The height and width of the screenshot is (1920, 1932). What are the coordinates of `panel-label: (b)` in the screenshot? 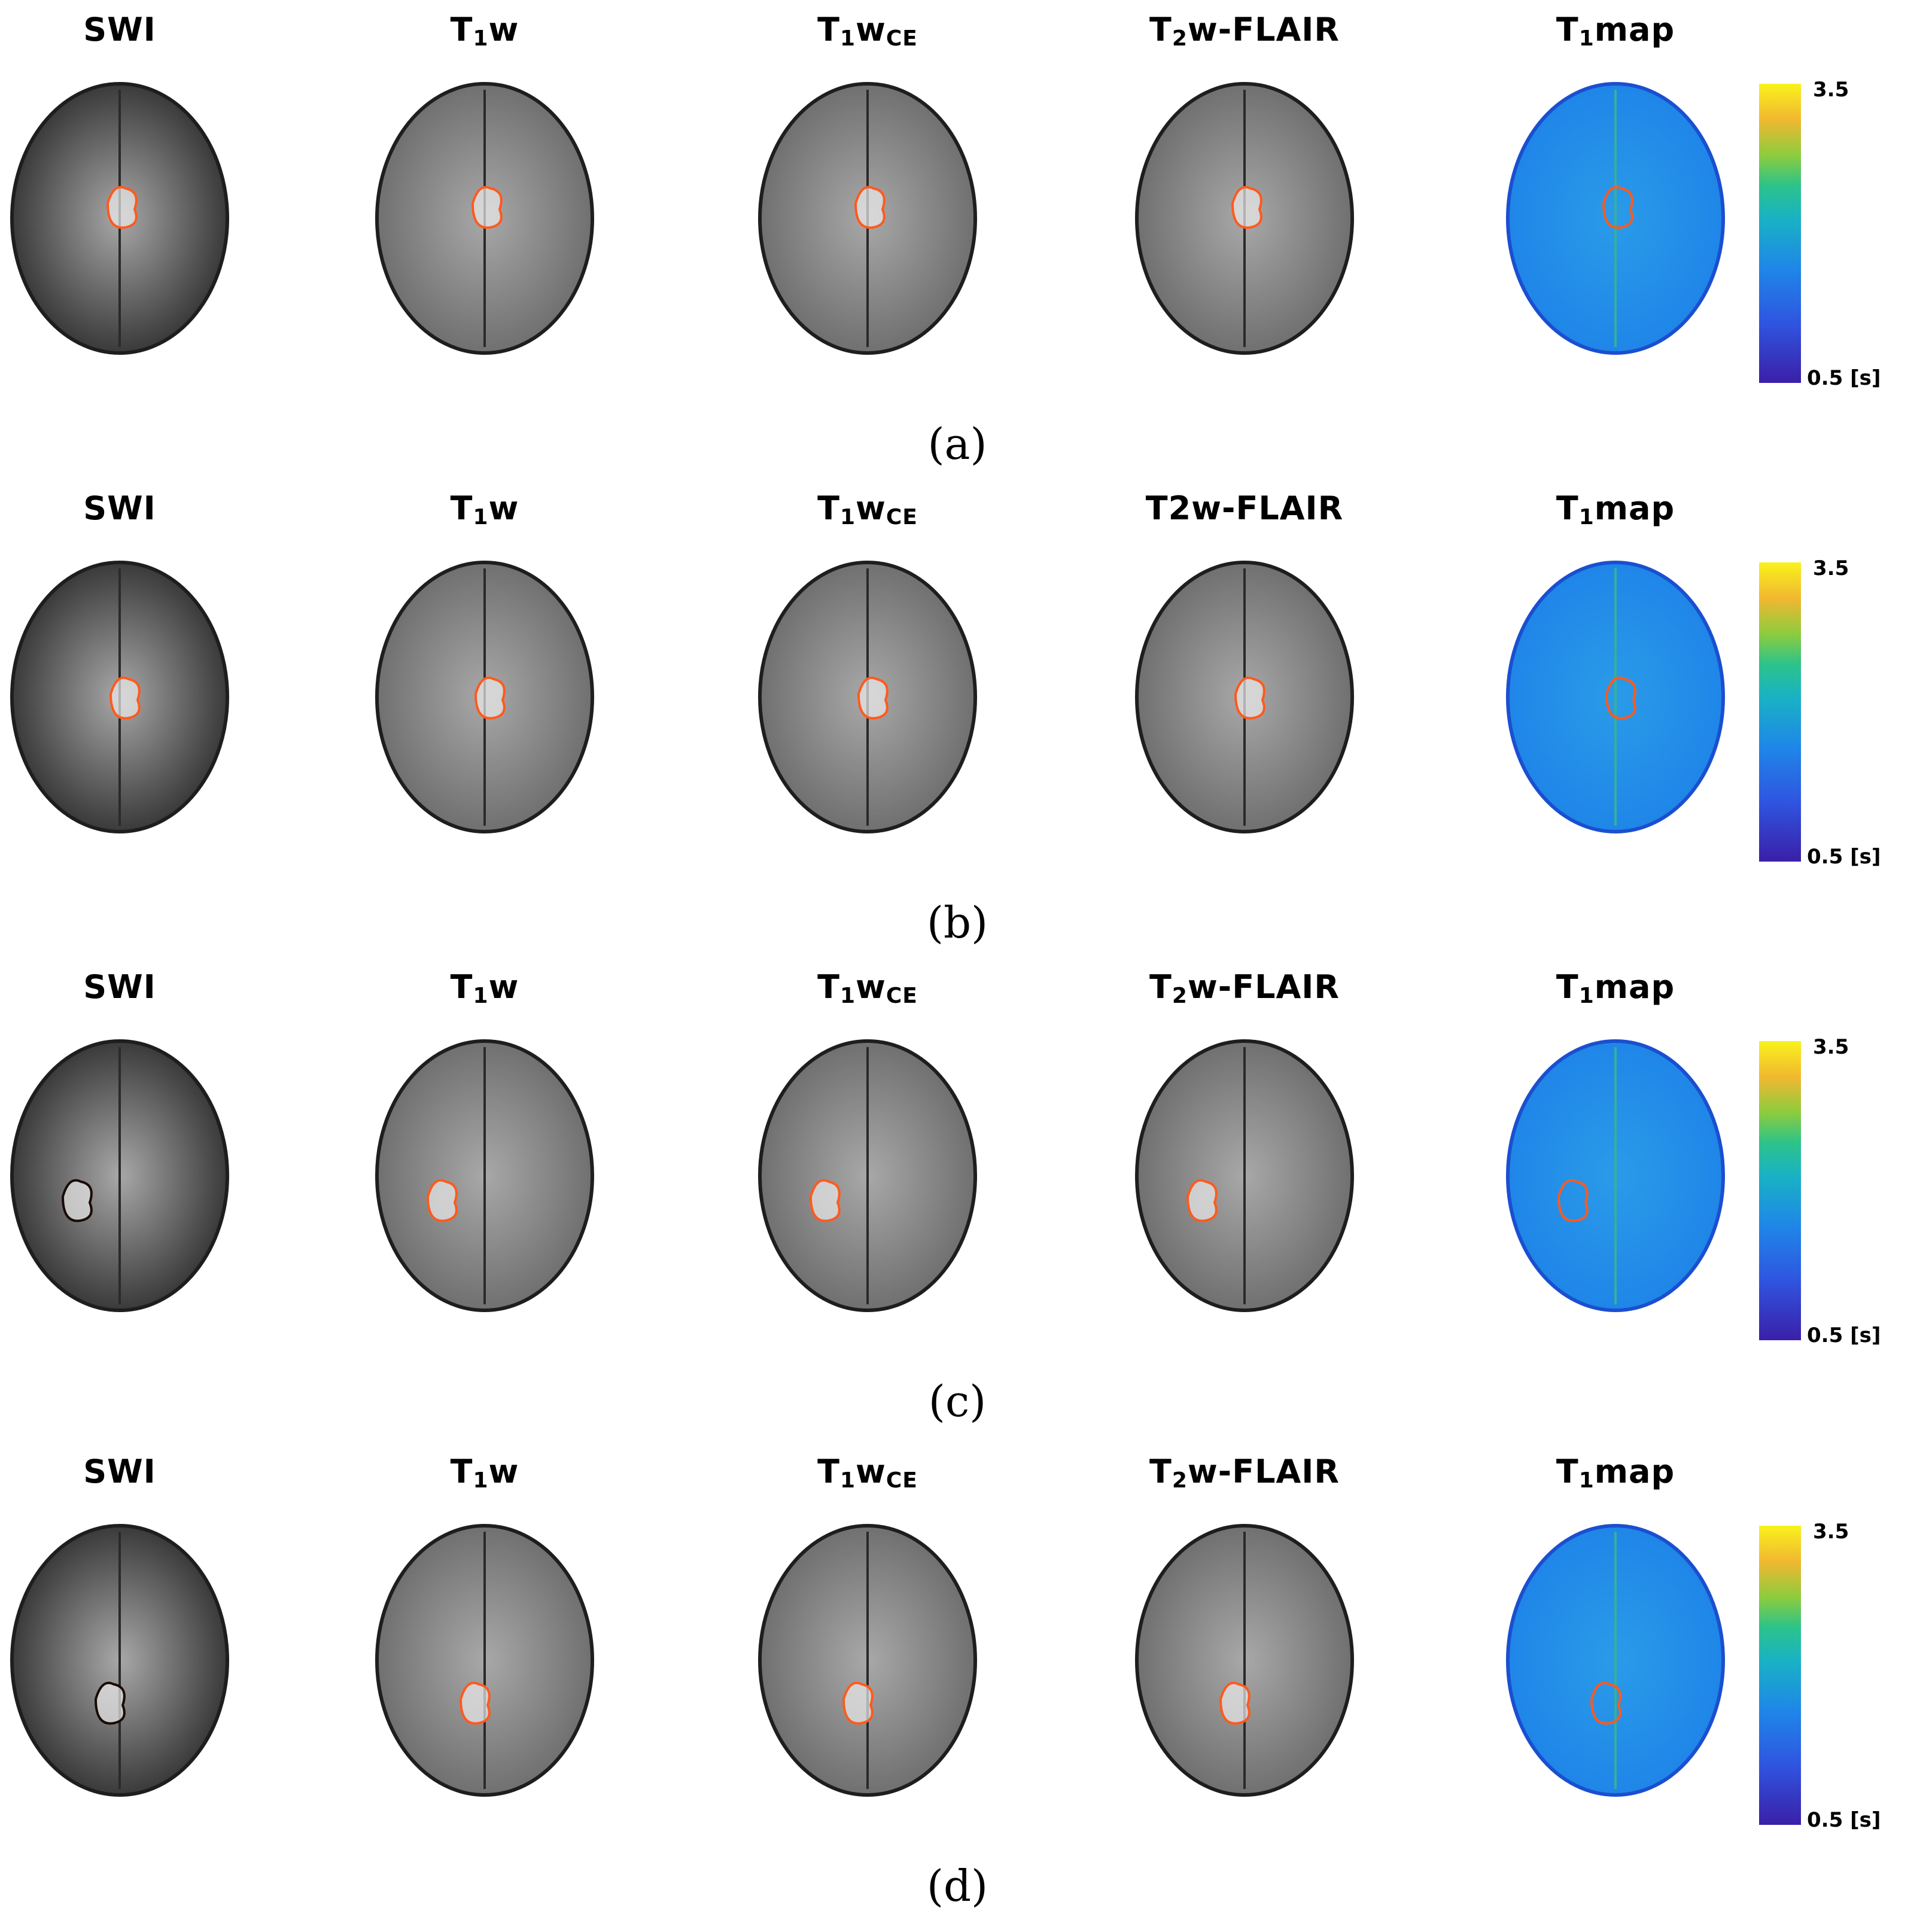 It's located at (957, 922).